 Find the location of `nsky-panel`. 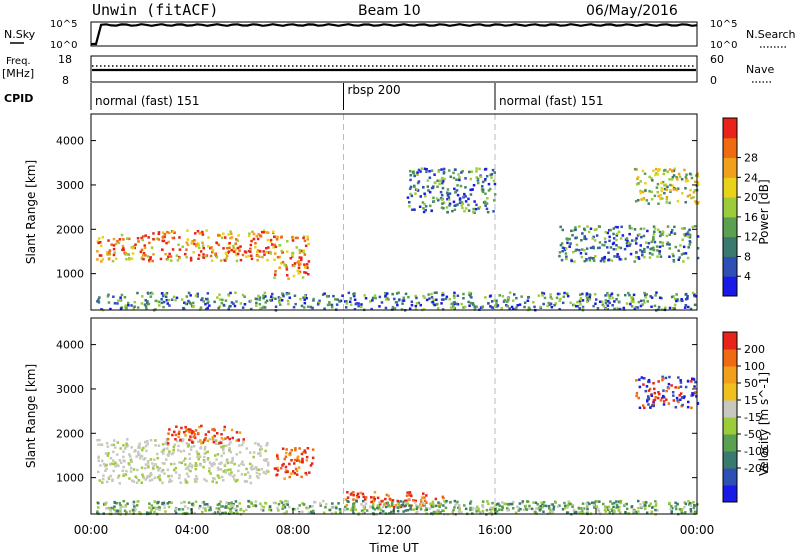

nsky-panel is located at coordinates (394, 34).